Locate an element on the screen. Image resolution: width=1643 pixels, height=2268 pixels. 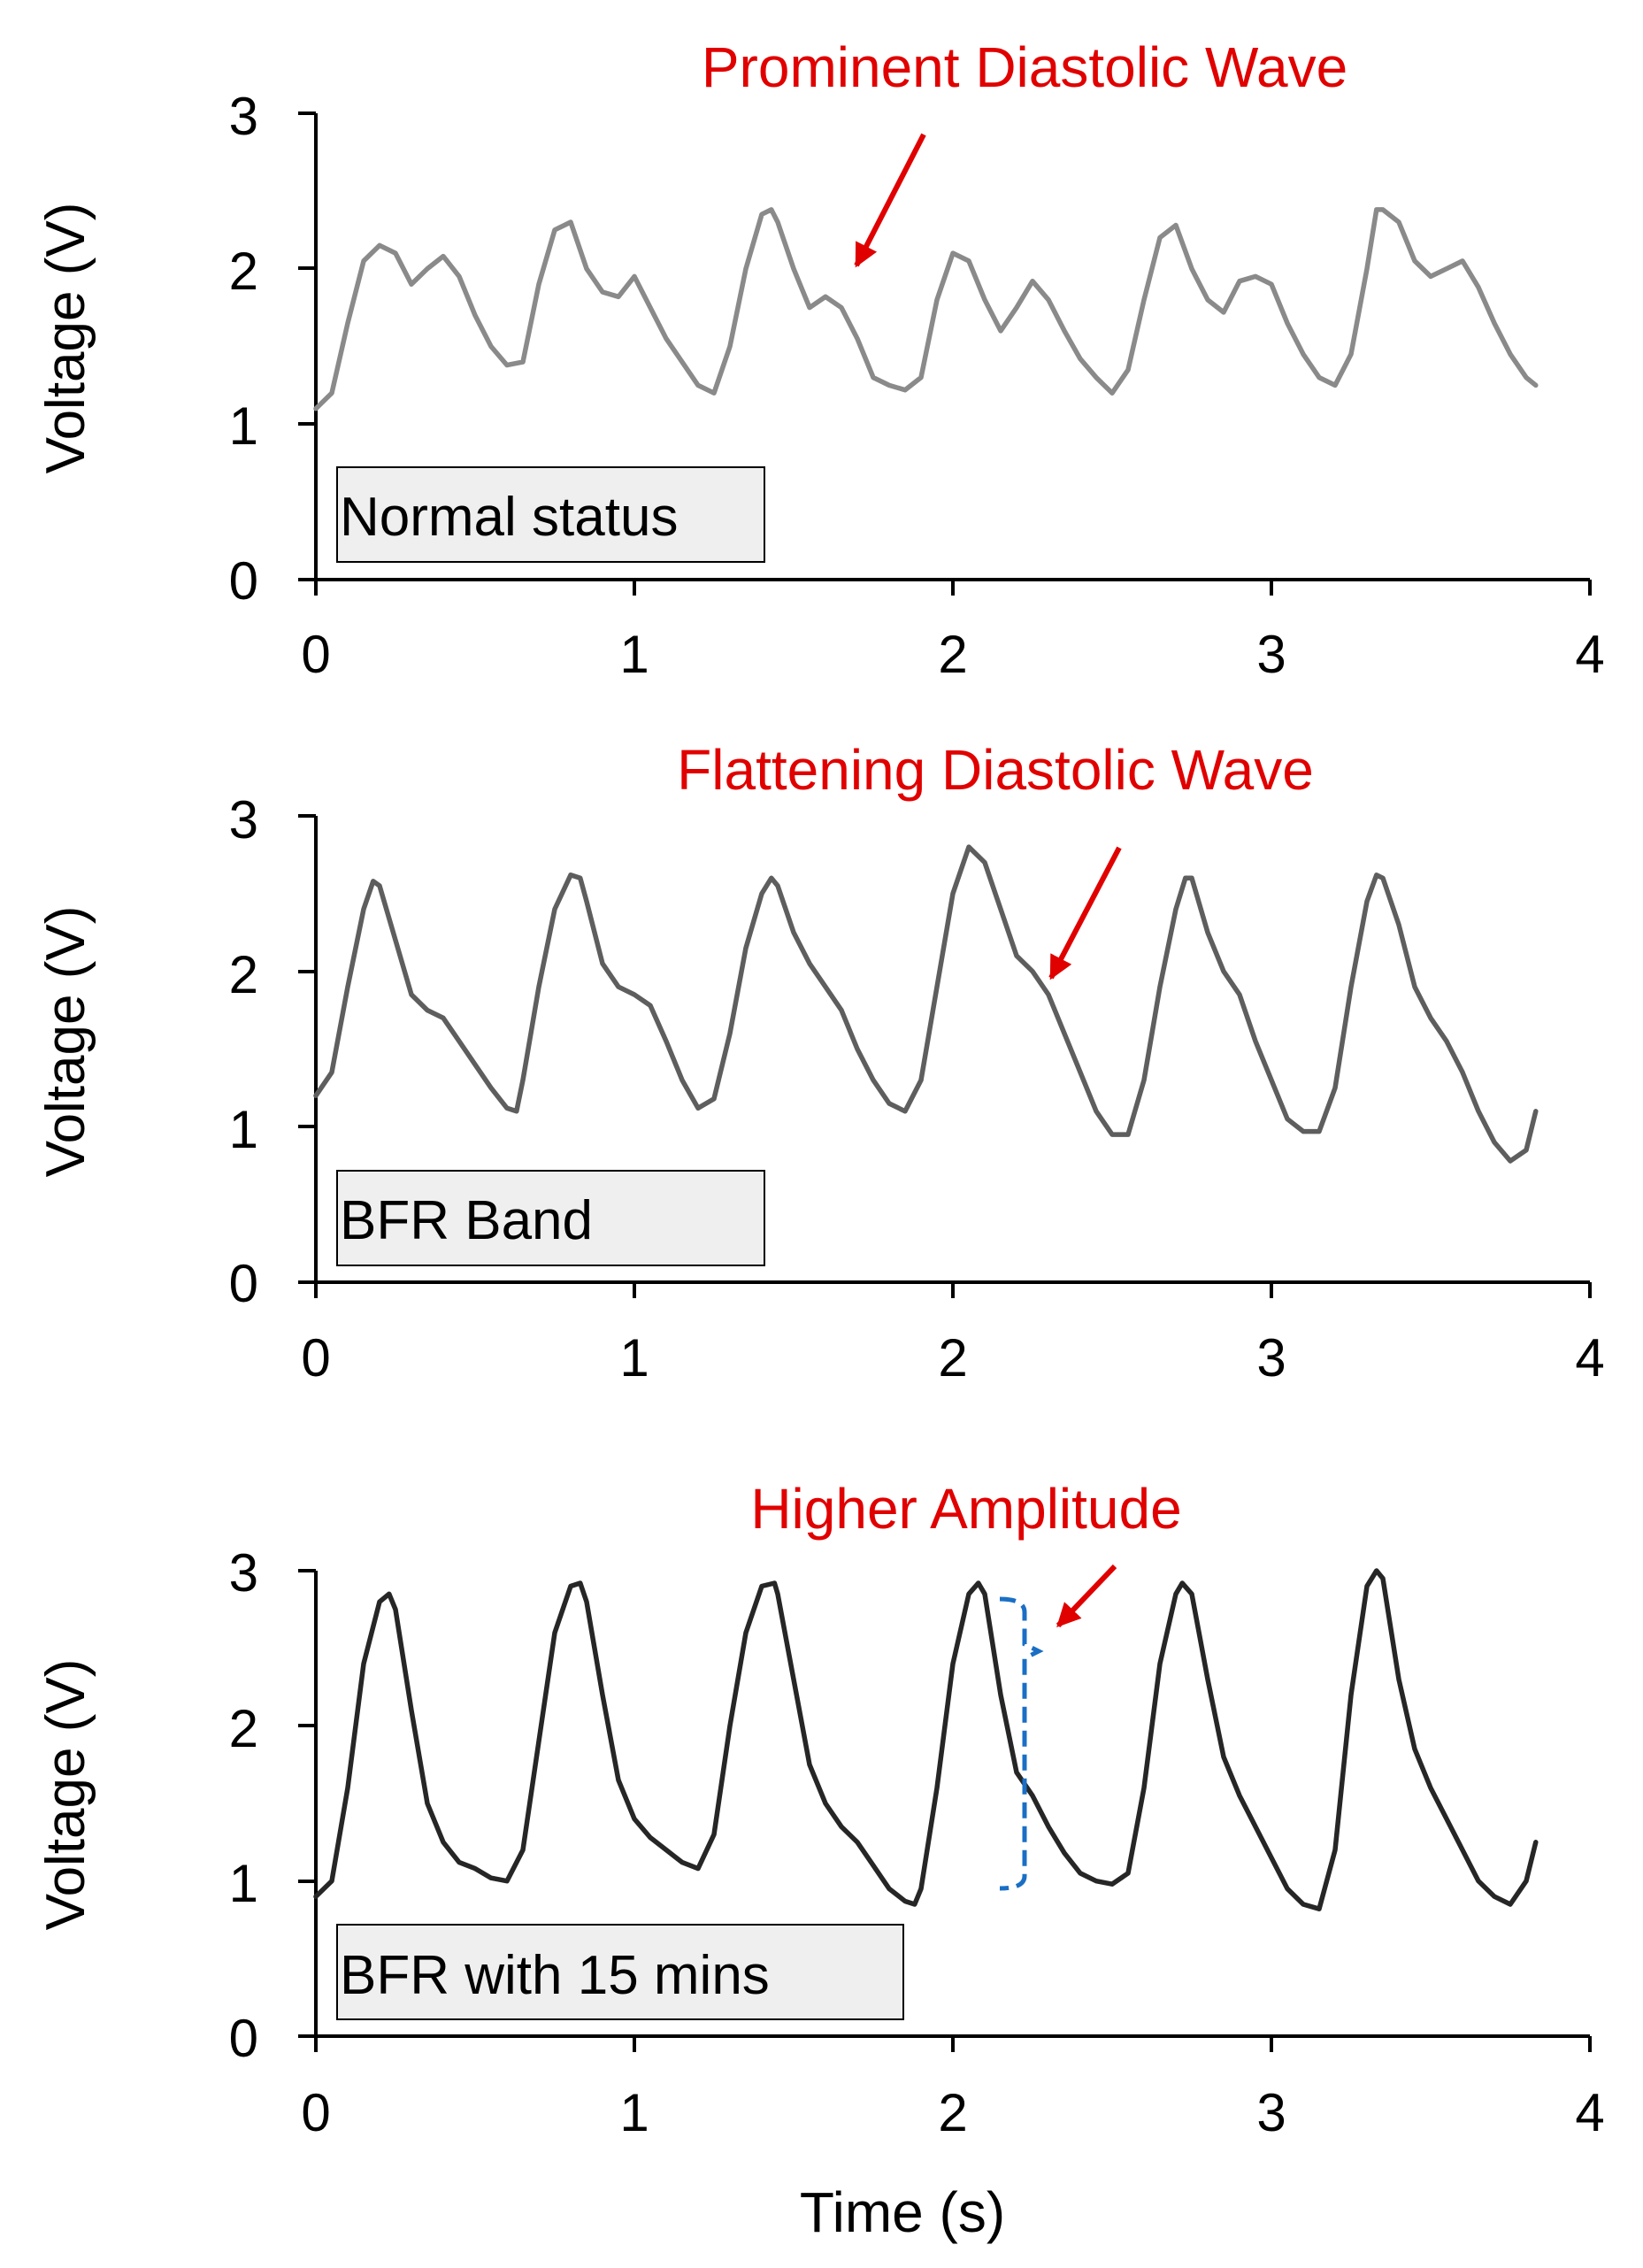
panel-2-x-tick-marks is located at coordinates (953, 1290).